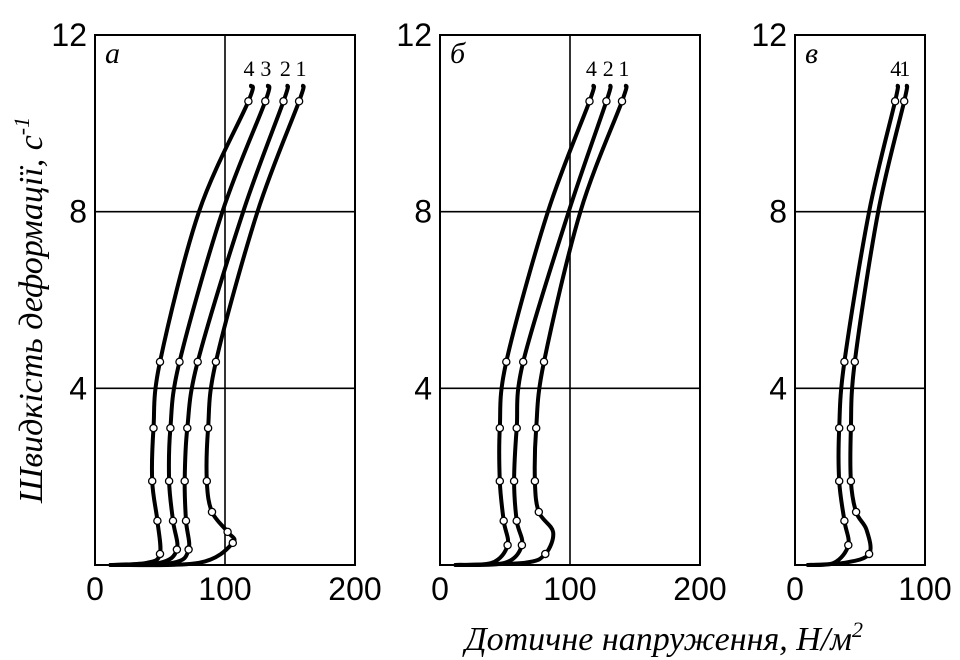 This screenshot has height=660, width=960. I want to click on y-axis-title-text: Швидкість деформації, с, so click(31, 319).